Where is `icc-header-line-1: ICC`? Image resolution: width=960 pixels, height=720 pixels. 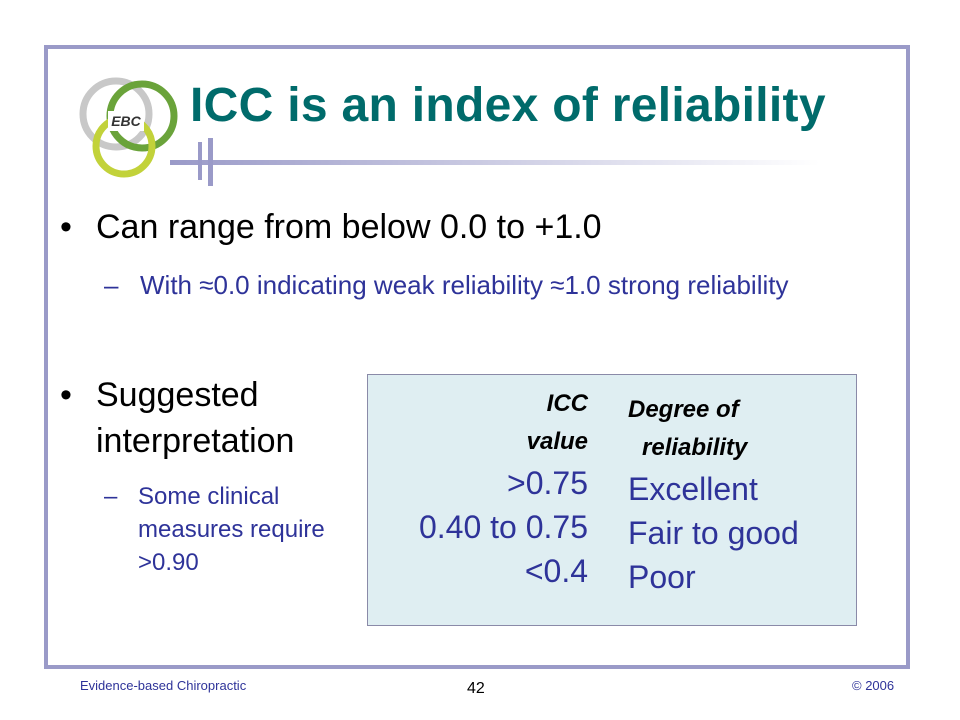
icc-header-line-1: ICC is located at coordinates (567, 403).